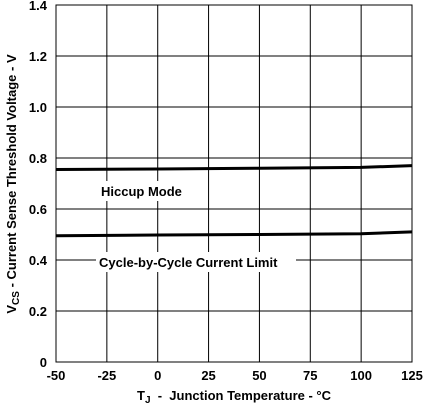  What do you see at coordinates (38, 56) in the screenshot?
I see `y-tick-label: 1.2` at bounding box center [38, 56].